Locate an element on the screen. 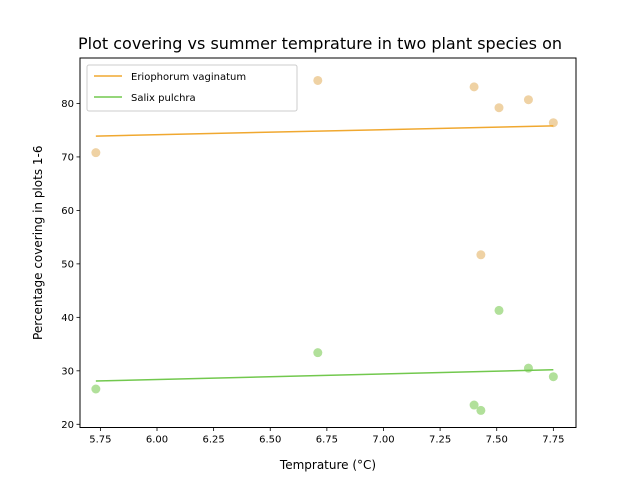 This screenshot has height=480, width=640. y-axis: 20 30 40 50 60 70 80 is located at coordinates (70, 265).